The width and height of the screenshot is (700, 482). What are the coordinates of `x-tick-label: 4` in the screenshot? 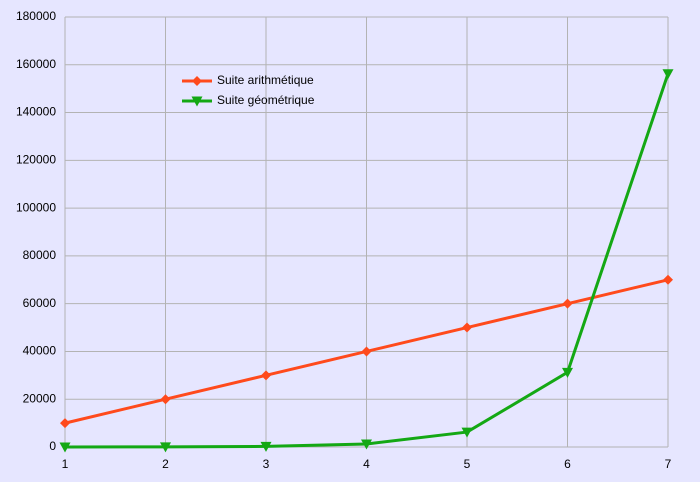 It's located at (366, 464).